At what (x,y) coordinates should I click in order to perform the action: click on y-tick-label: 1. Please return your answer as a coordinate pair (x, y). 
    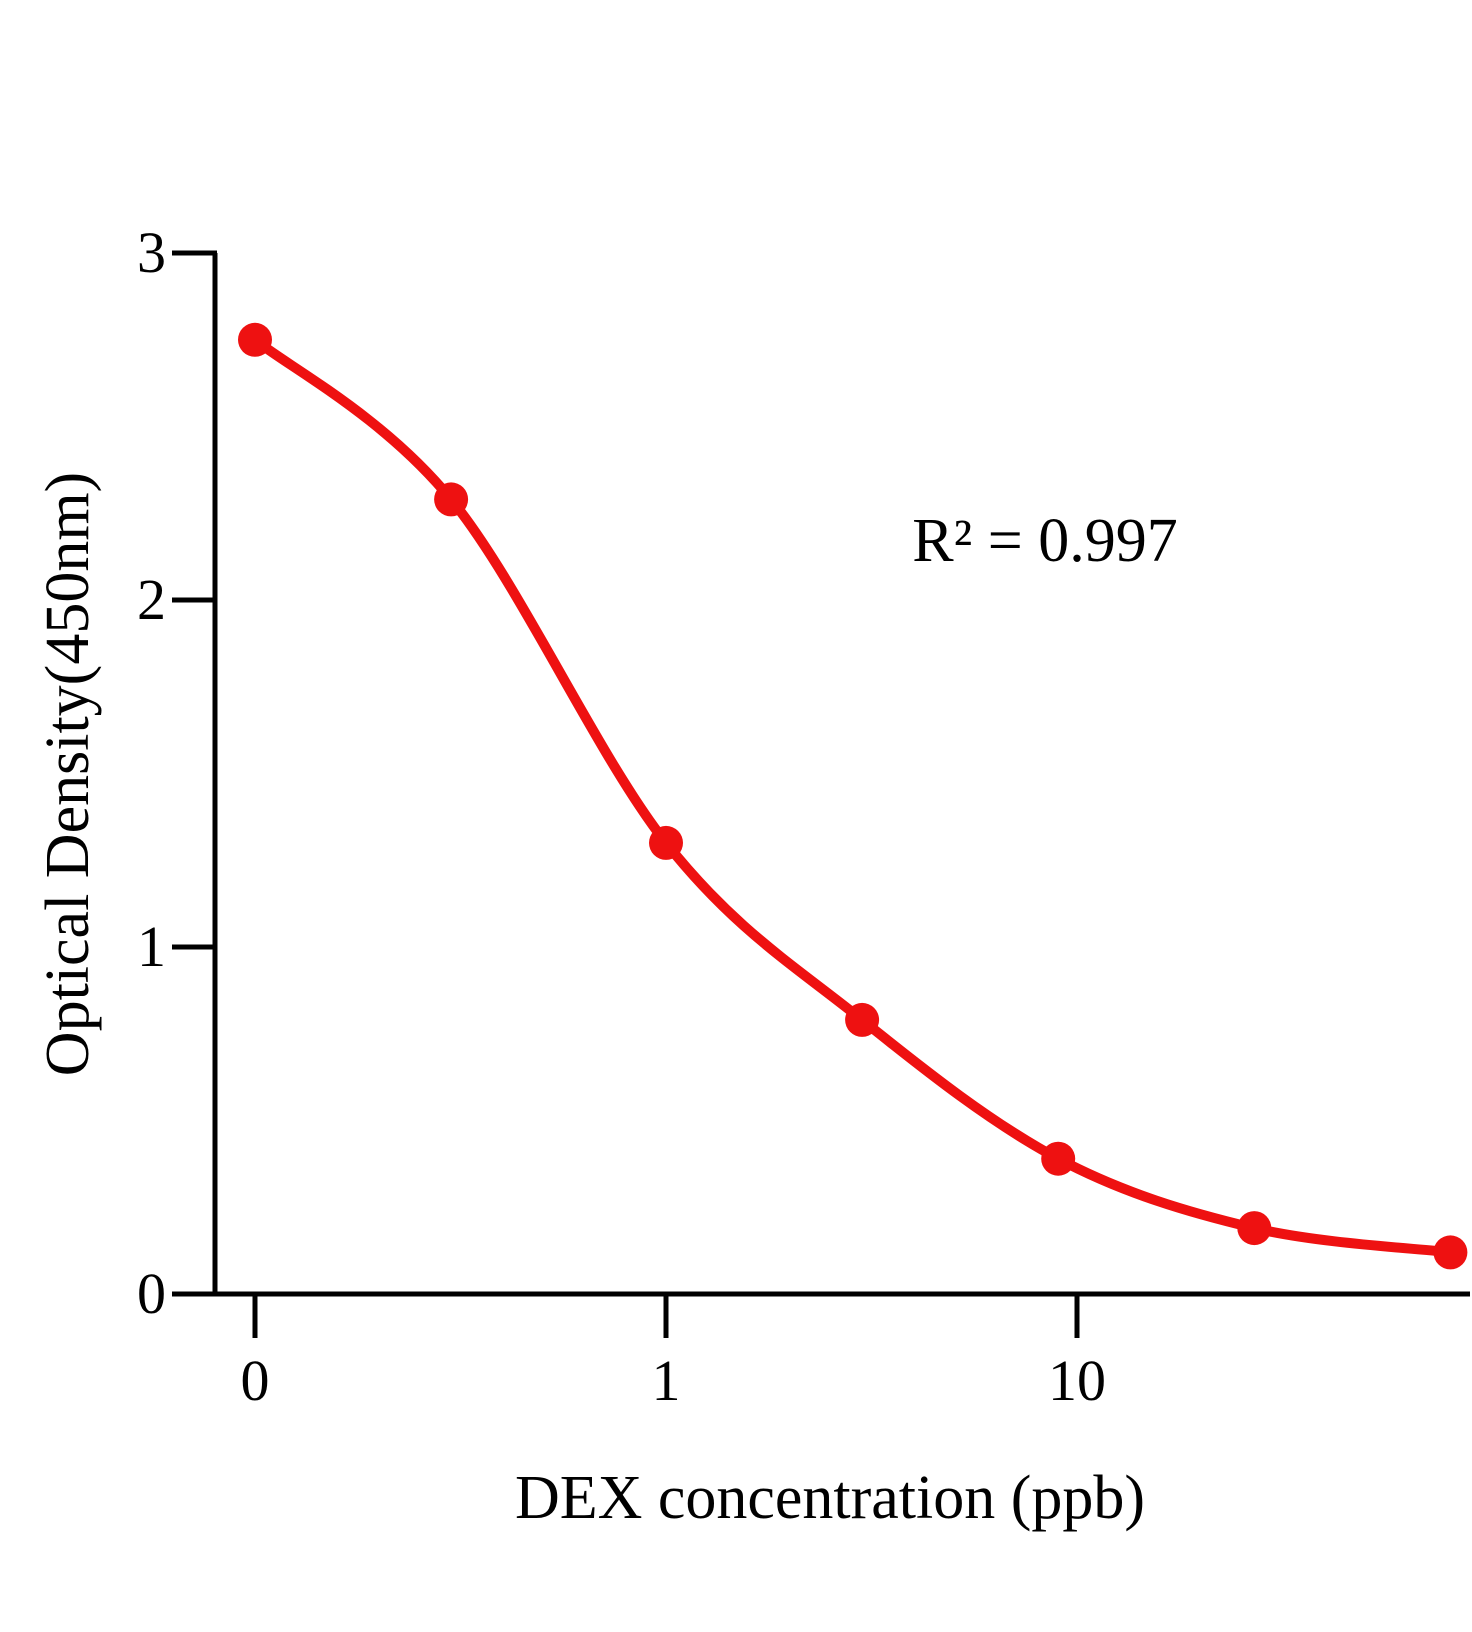
    Looking at the image, I should click on (151, 946).